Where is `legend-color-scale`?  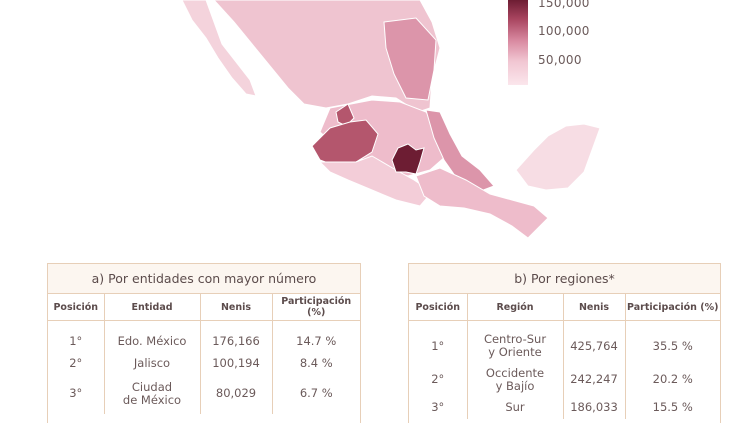
legend-color-scale is located at coordinates (518, 42).